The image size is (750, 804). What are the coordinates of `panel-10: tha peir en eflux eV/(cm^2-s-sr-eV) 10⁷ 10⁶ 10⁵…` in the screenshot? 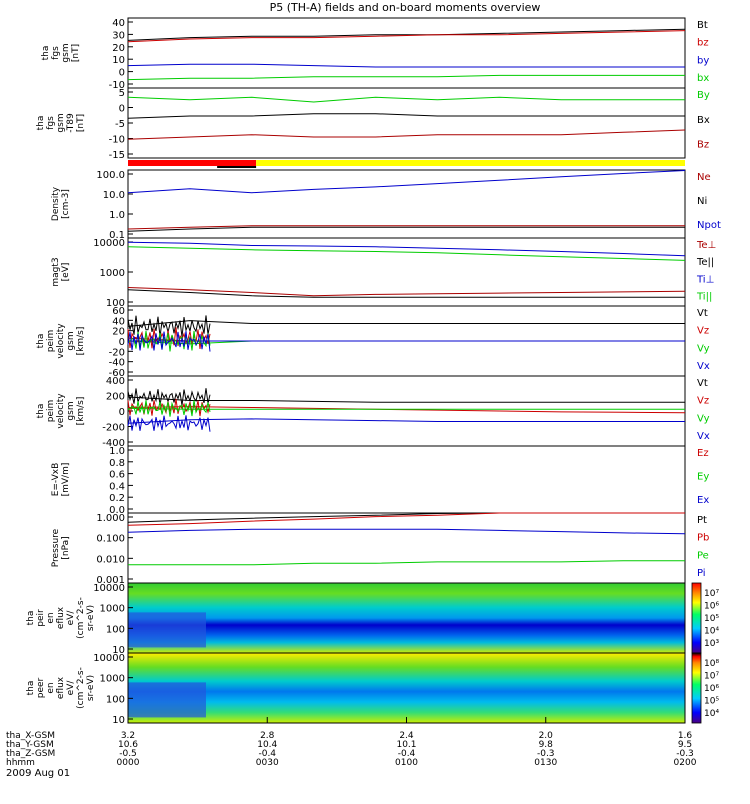 It's located at (372, 619).